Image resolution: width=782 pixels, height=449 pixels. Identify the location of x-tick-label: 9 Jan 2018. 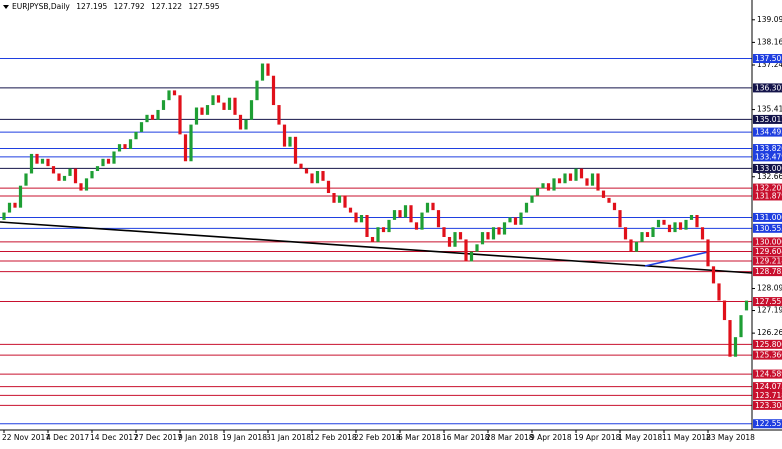
(198, 437).